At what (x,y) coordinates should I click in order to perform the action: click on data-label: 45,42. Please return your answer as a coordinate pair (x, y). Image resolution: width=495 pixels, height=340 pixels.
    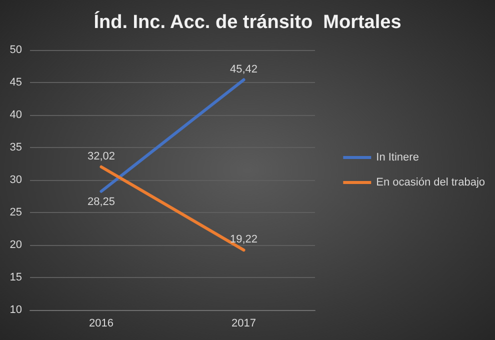
    Looking at the image, I should click on (244, 69).